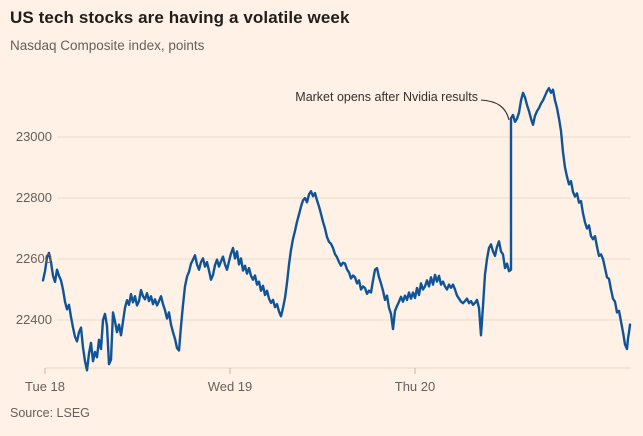  Describe the element at coordinates (386, 97) in the screenshot. I see `annotation-label: Market opens after Nvidia results` at that location.